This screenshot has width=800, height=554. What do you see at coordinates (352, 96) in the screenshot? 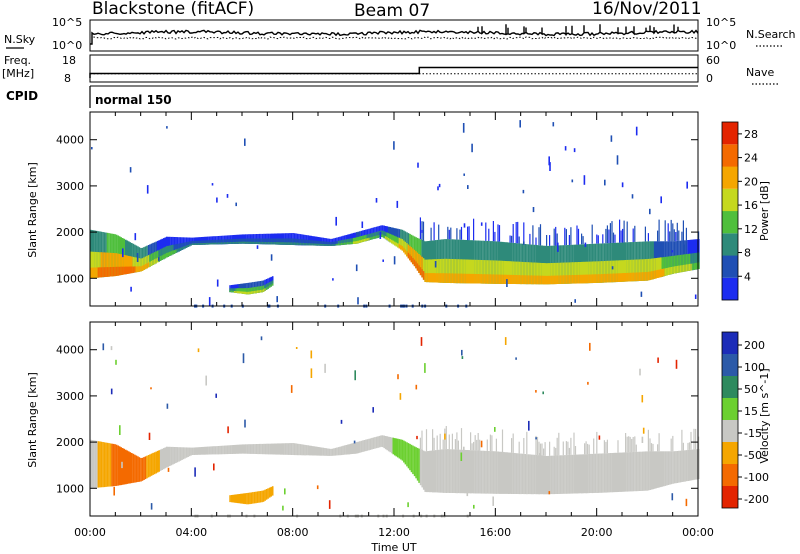
I see `cpid-strip: CPID normal 150` at bounding box center [352, 96].